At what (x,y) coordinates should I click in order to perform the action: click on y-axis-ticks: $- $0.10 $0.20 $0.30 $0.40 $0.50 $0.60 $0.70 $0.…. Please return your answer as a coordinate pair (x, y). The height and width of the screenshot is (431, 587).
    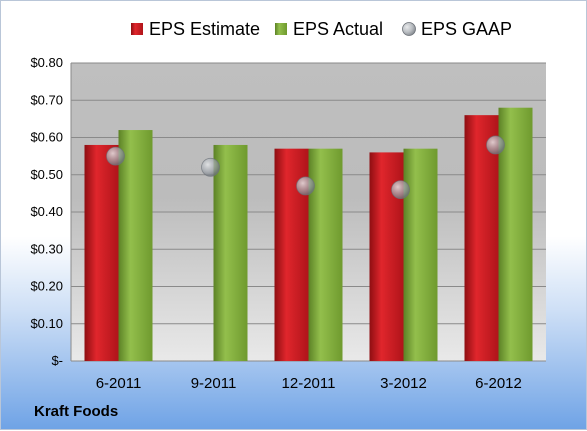
    Looking at the image, I should click on (46, 211).